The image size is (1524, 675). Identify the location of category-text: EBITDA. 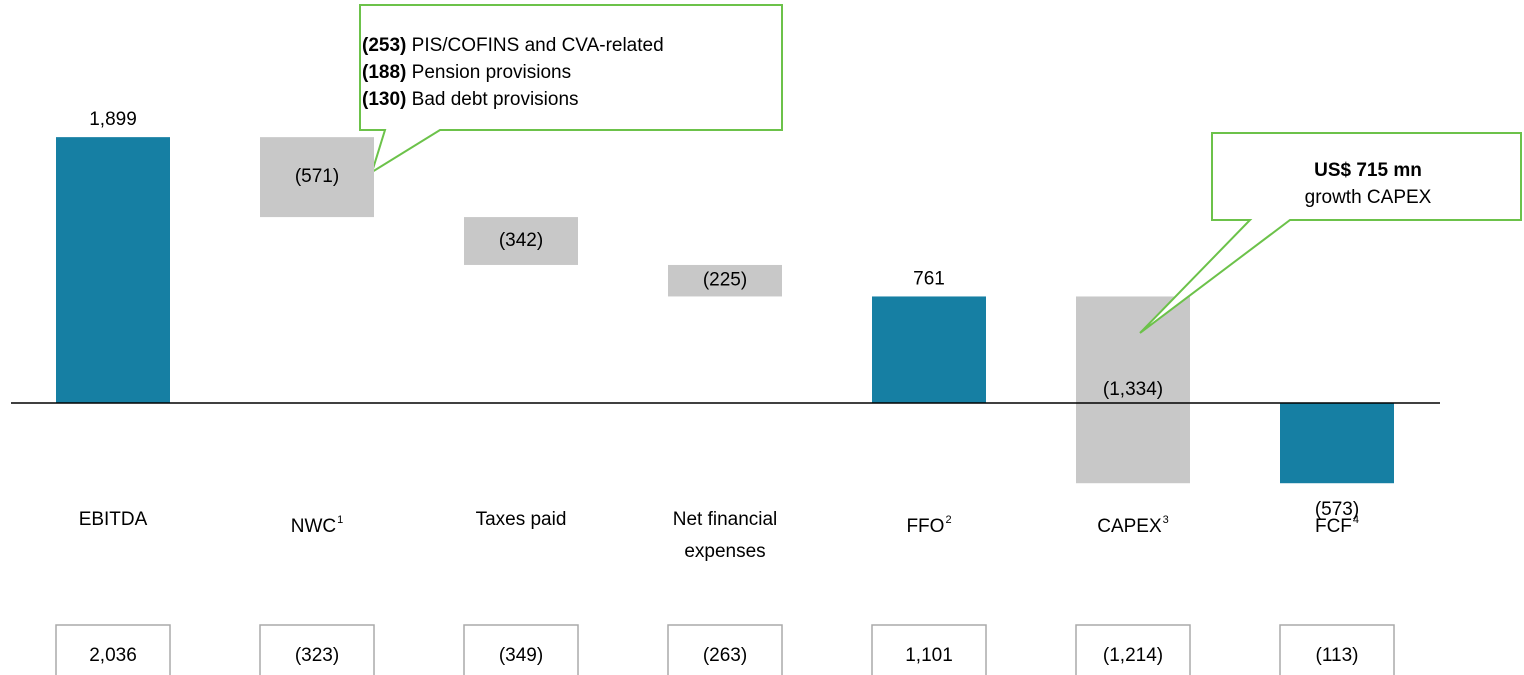
(113, 519).